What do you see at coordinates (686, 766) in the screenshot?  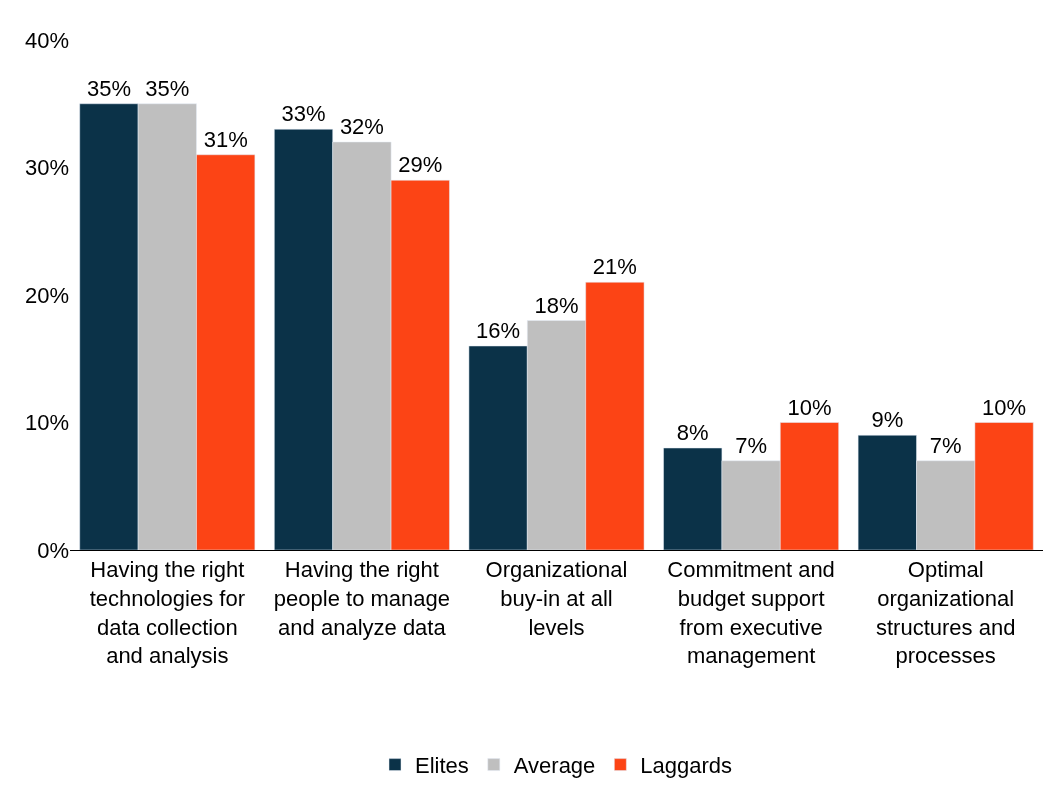 I see `legend-label: Laggards` at bounding box center [686, 766].